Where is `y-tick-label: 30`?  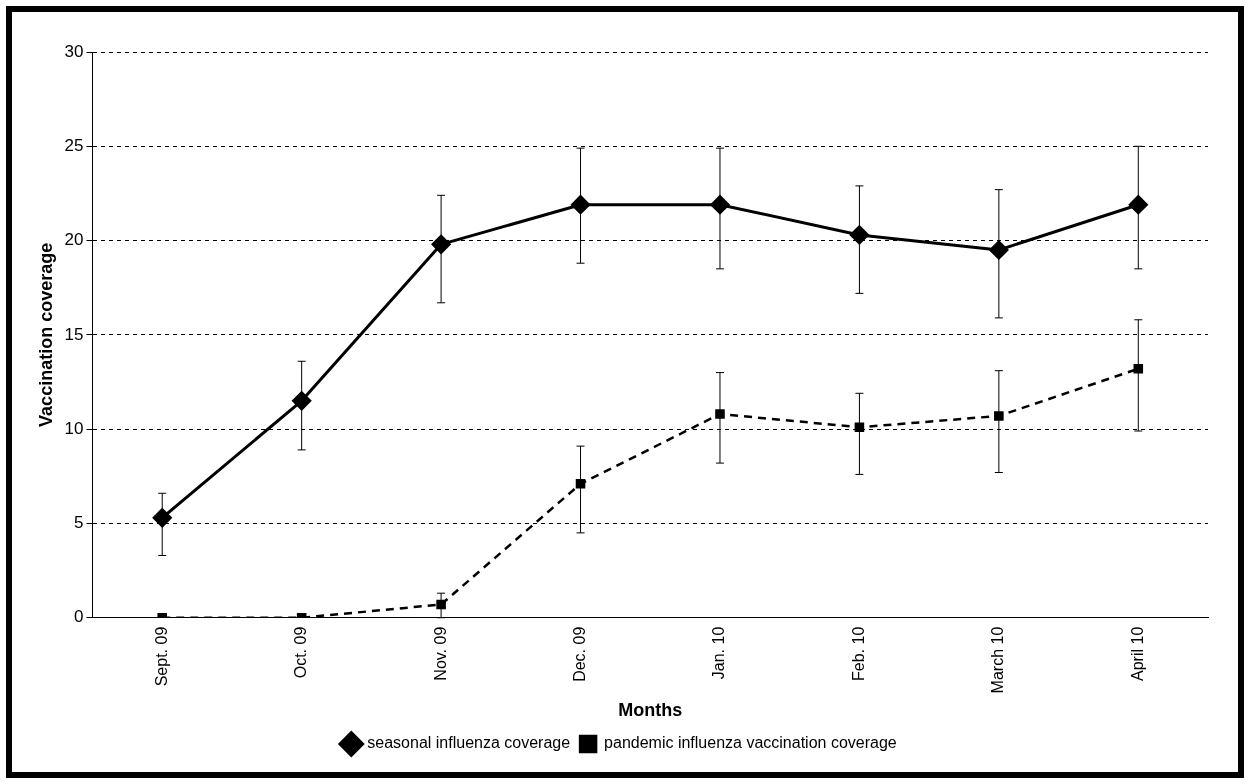 y-tick-label: 30 is located at coordinates (74, 51).